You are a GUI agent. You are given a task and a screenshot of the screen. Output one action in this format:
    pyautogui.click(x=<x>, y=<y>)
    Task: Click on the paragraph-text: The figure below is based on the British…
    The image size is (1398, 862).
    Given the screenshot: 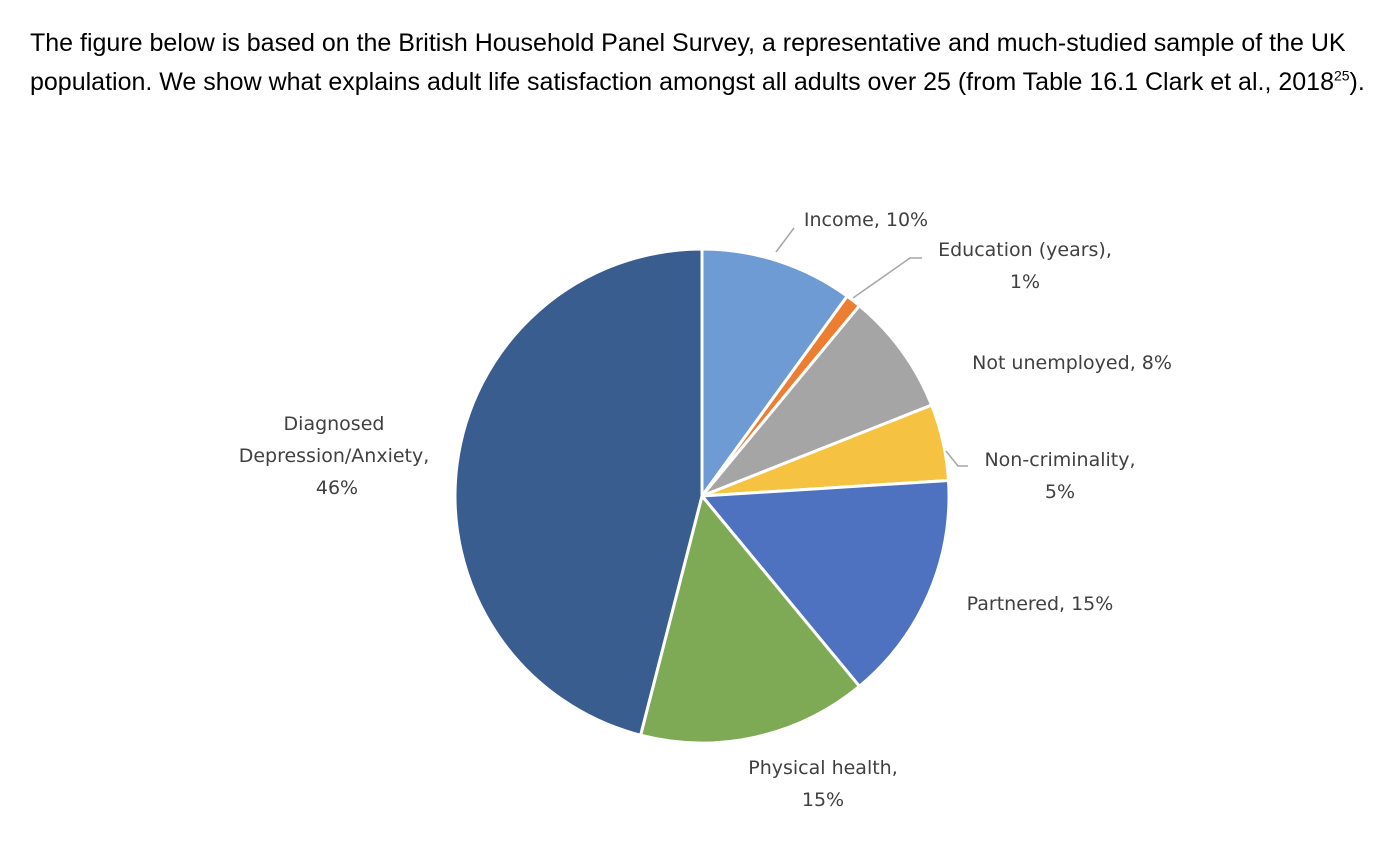 What is the action you would take?
    pyautogui.click(x=688, y=62)
    